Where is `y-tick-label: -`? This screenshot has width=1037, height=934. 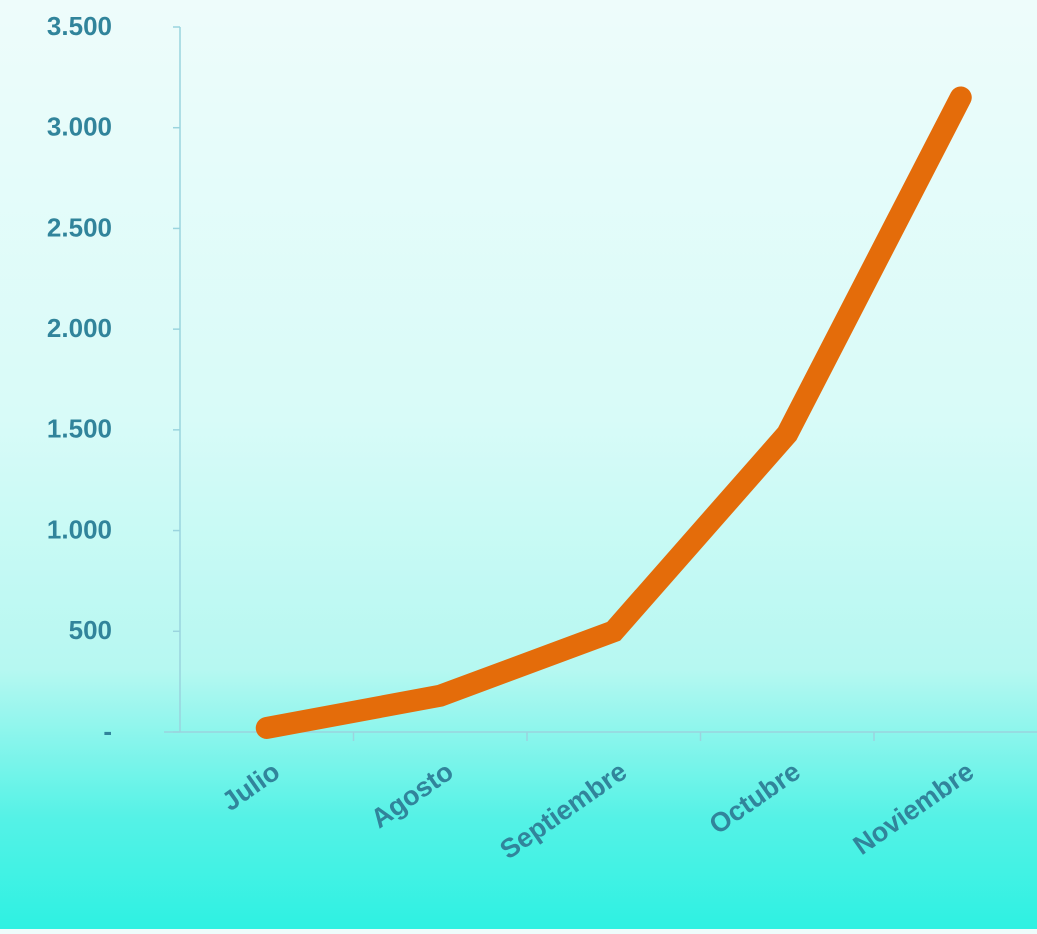 y-tick-label: - is located at coordinates (107, 731).